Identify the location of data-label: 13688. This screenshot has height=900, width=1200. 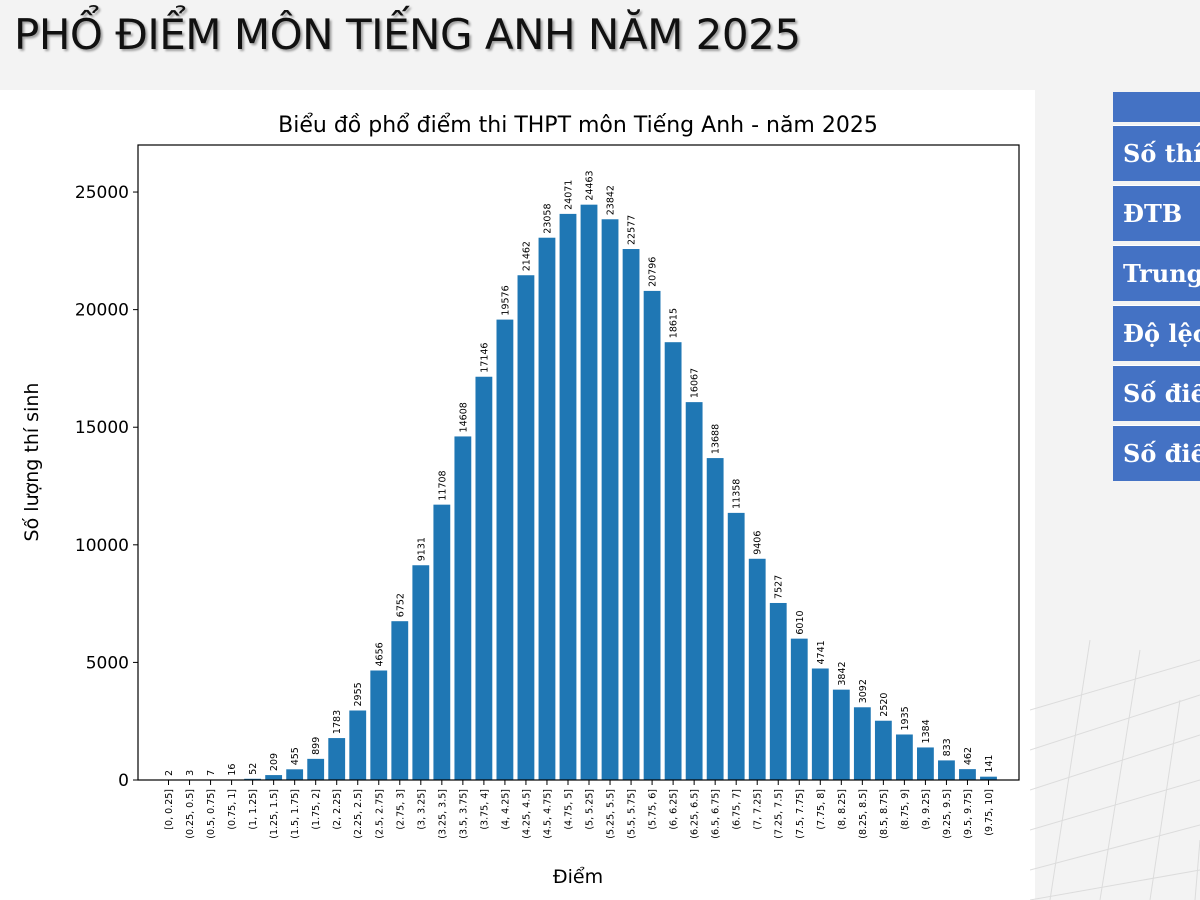
(716, 439).